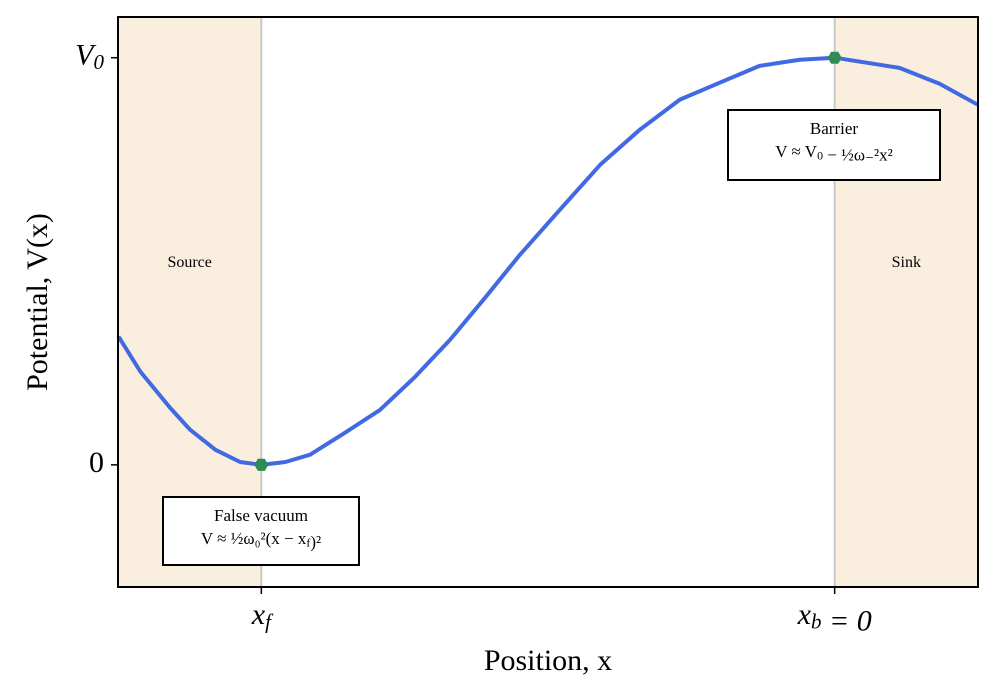 The height and width of the screenshot is (699, 997). I want to click on x-tick-label: xf, so click(262, 615).